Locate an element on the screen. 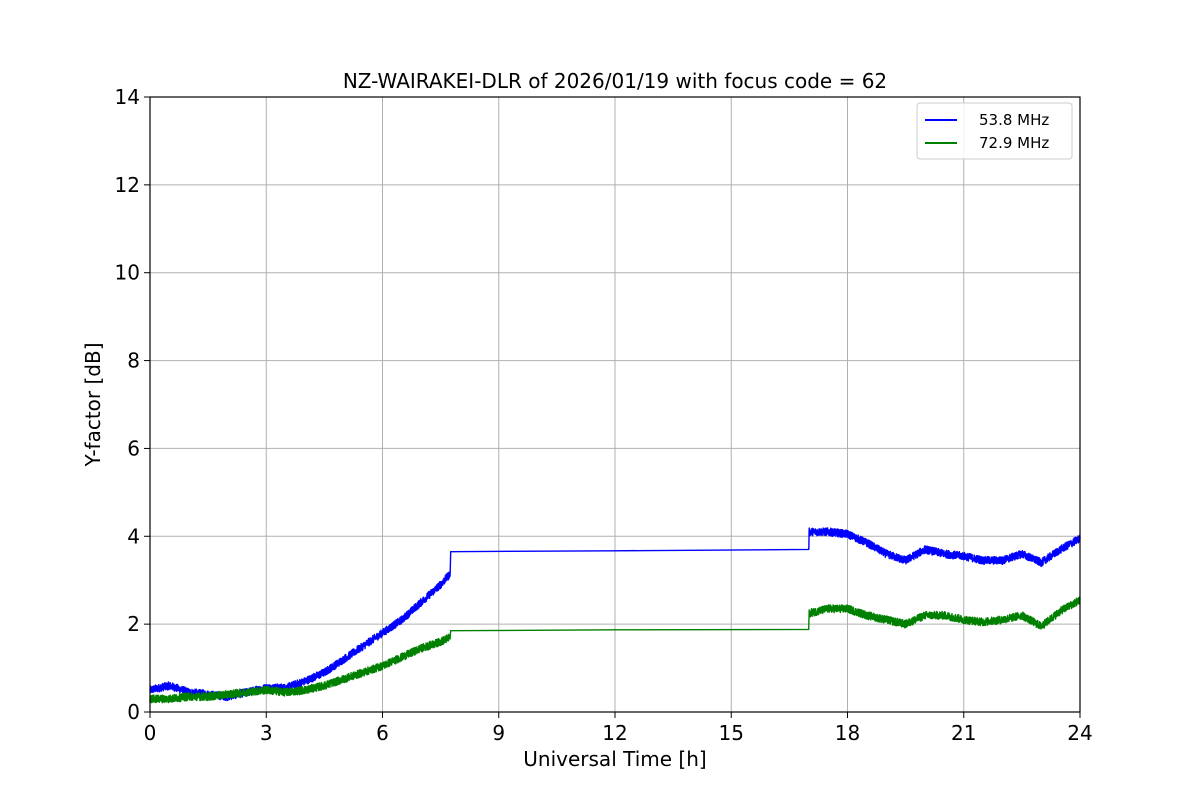  legend: 53.8 MHz 72.9 MHz is located at coordinates (994, 131).